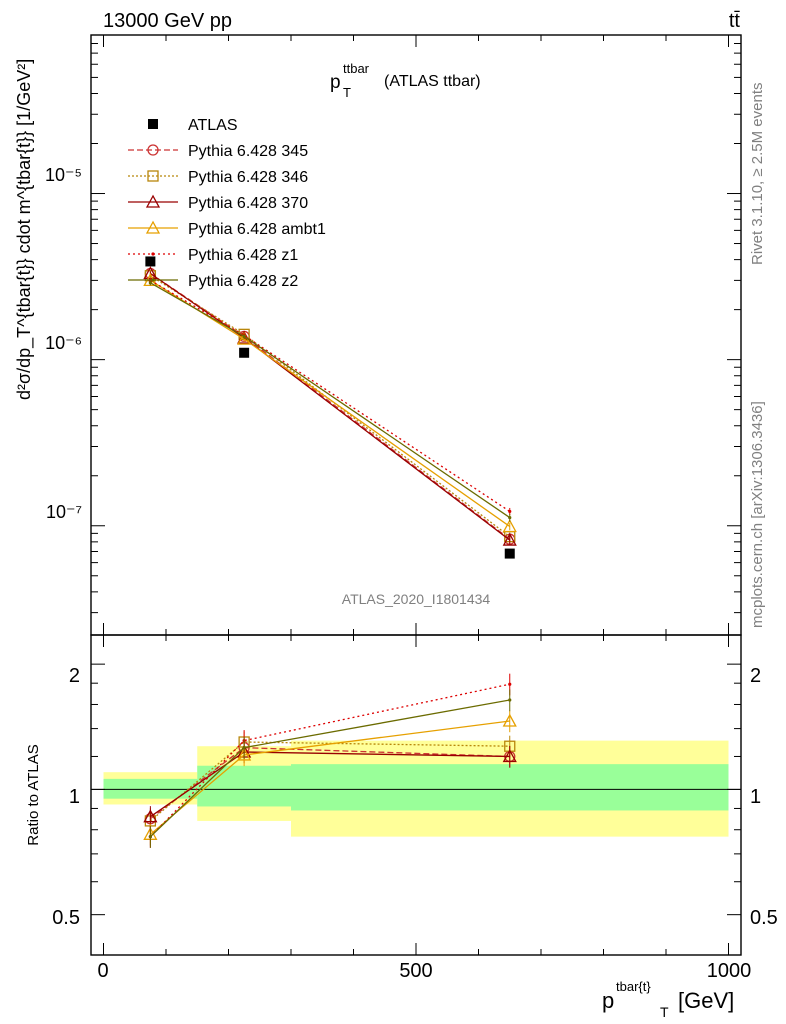  I want to click on legend-label-pythia-6-428-370: Pythia 6.428 370, so click(248, 203).